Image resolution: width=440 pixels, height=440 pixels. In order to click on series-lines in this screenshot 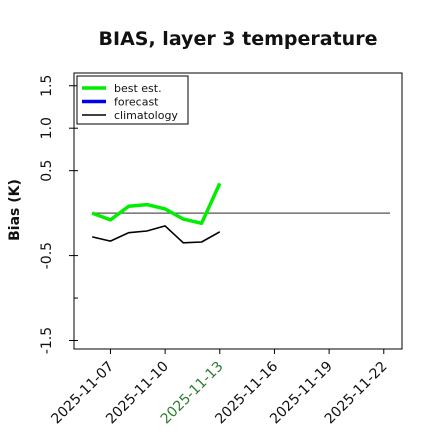, I will do `click(156, 213)`.